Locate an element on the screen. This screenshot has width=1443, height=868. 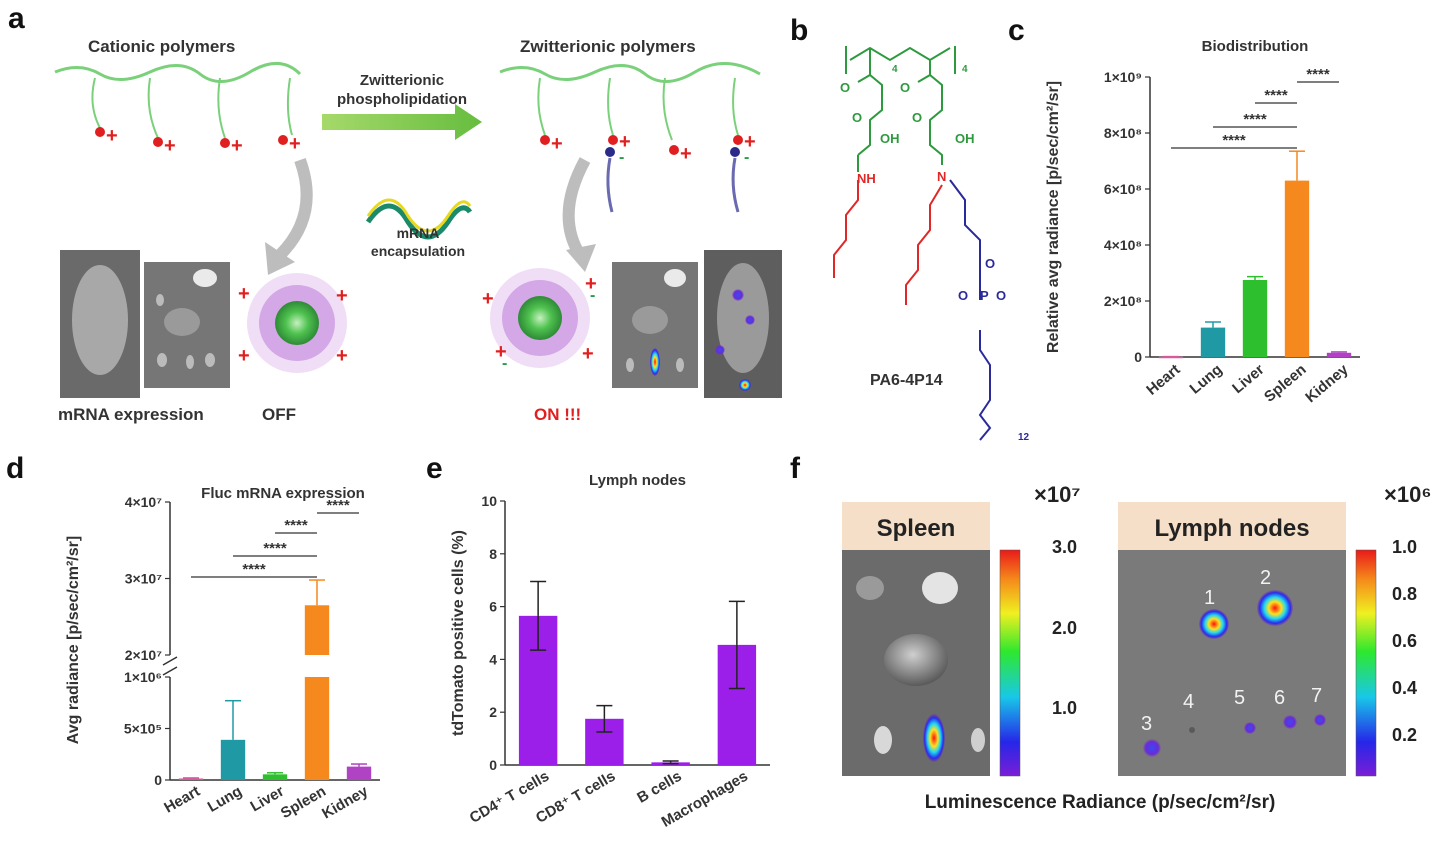
subscript-12: 12 is located at coordinates (1024, 437).